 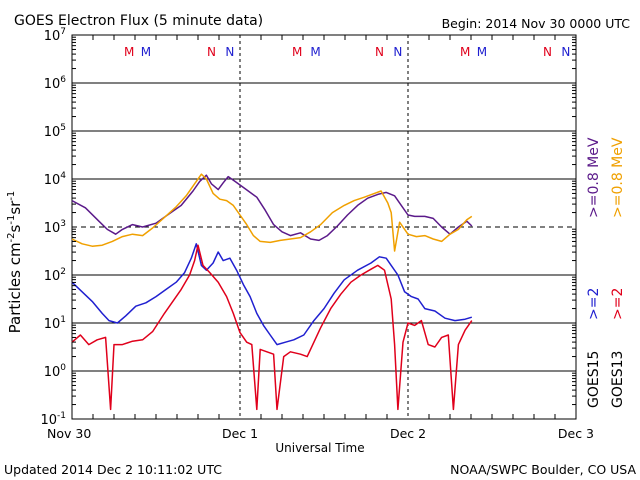 What do you see at coordinates (229, 52) in the screenshot?
I see `marker-3: N` at bounding box center [229, 52].